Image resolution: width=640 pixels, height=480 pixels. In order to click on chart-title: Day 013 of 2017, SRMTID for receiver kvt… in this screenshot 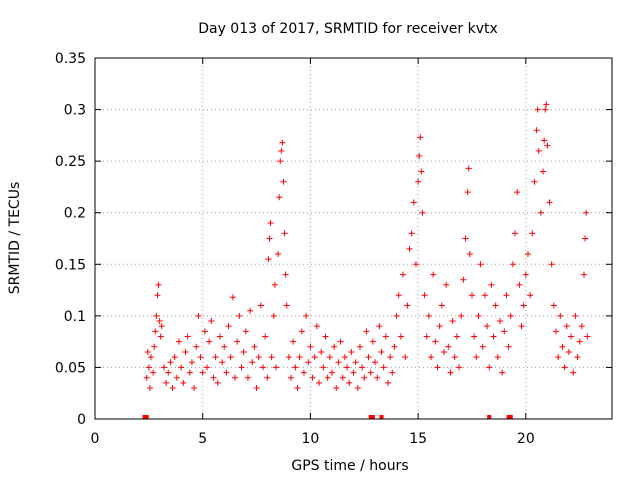, I will do `click(348, 29)`.